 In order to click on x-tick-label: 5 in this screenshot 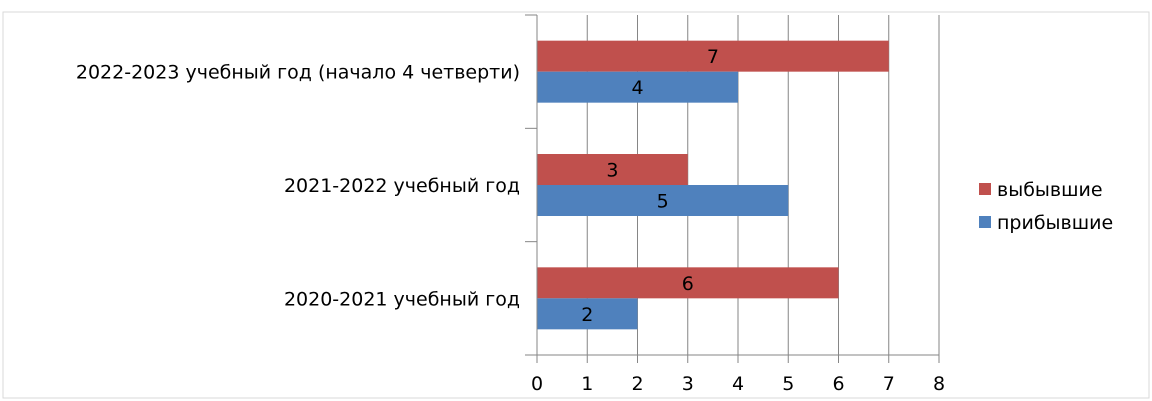, I will do `click(788, 384)`.